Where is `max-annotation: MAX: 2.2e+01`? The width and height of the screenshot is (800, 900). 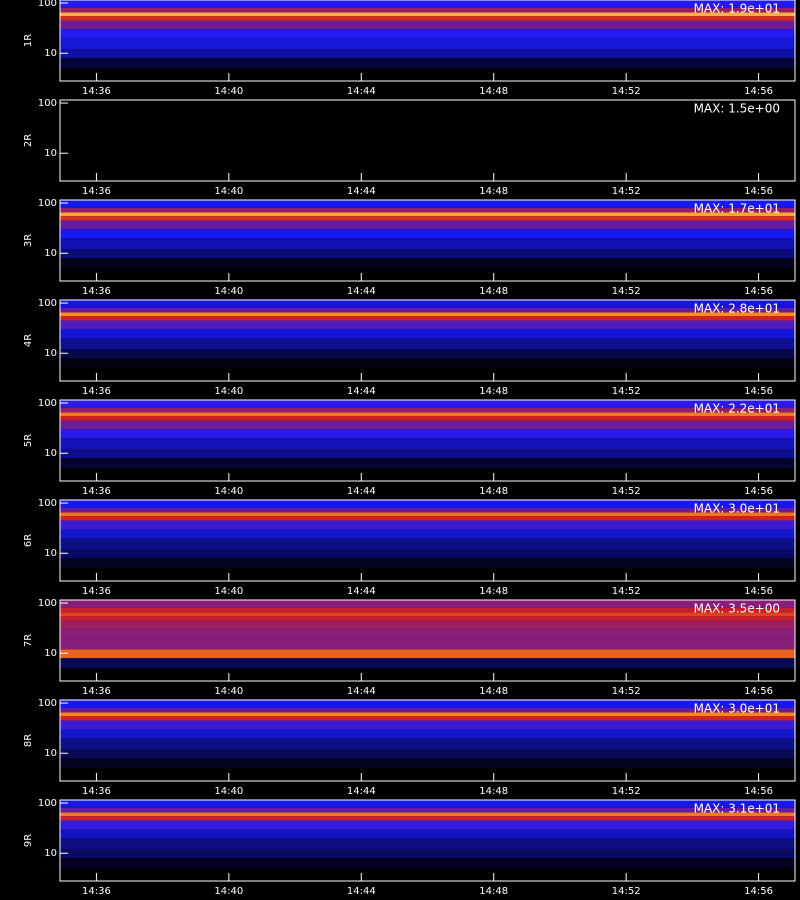
max-annotation: MAX: 2.2e+01 is located at coordinates (737, 409).